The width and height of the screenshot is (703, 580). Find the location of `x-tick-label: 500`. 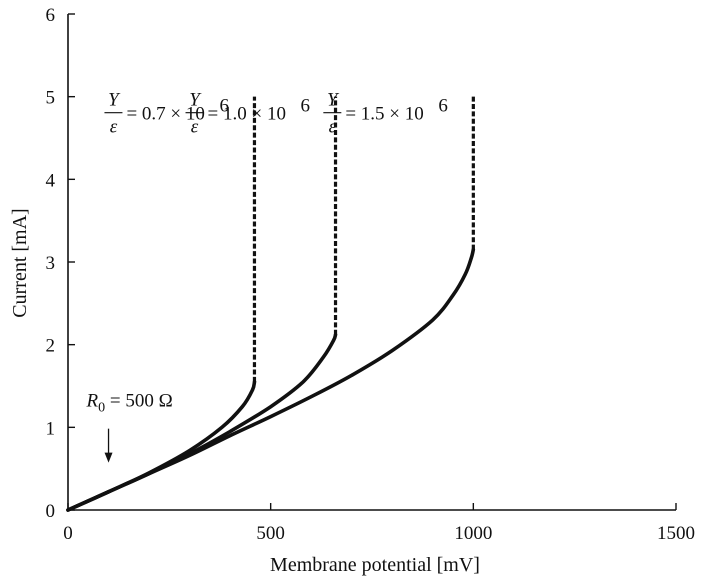

x-tick-label: 500 is located at coordinates (270, 533).